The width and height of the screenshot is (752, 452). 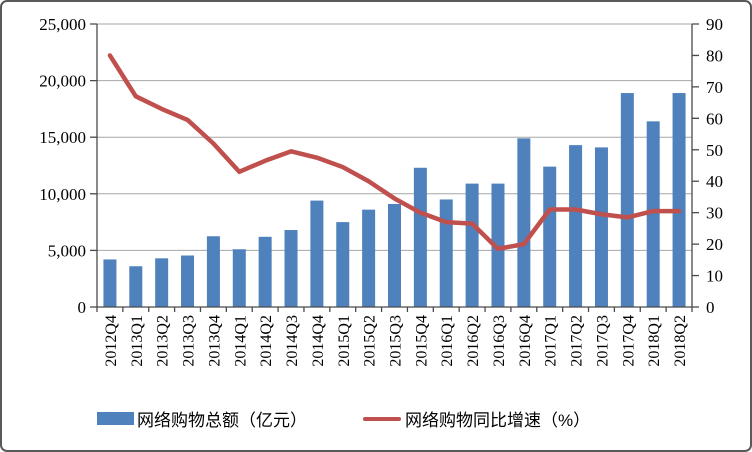 What do you see at coordinates (115, 418) in the screenshot?
I see `legend-bar-swatch` at bounding box center [115, 418].